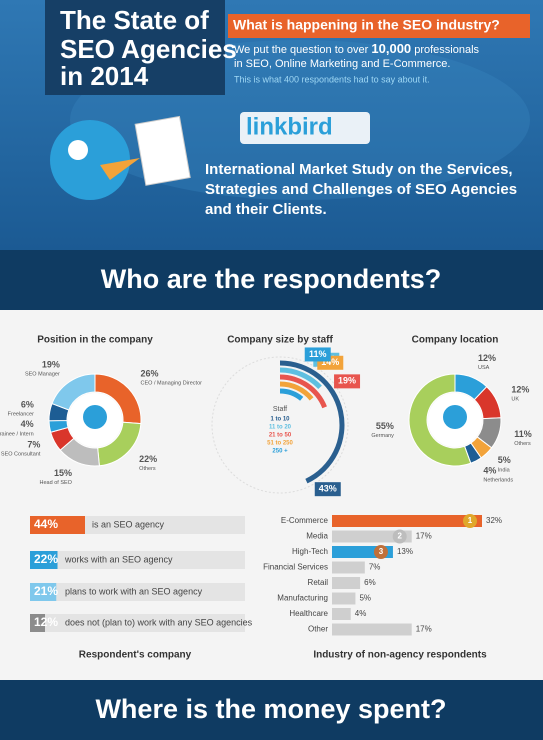 The width and height of the screenshot is (543, 740). I want to click on brand: linkbird, so click(289, 126).